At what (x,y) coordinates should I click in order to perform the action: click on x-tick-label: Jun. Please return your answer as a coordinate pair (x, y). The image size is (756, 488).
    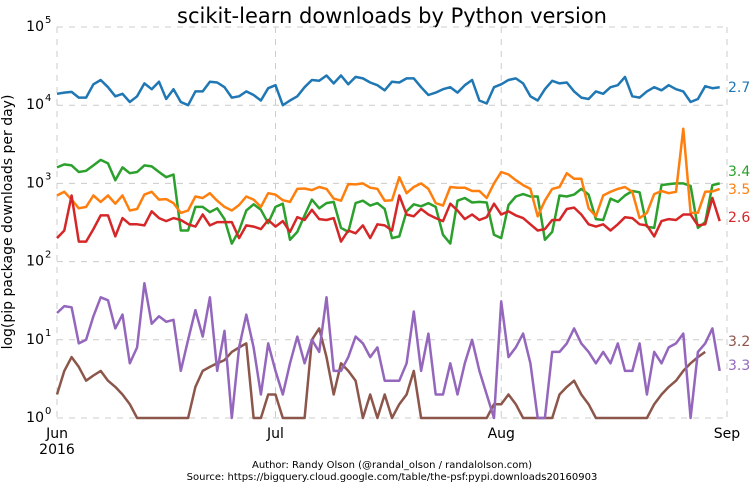
    Looking at the image, I should click on (56, 434).